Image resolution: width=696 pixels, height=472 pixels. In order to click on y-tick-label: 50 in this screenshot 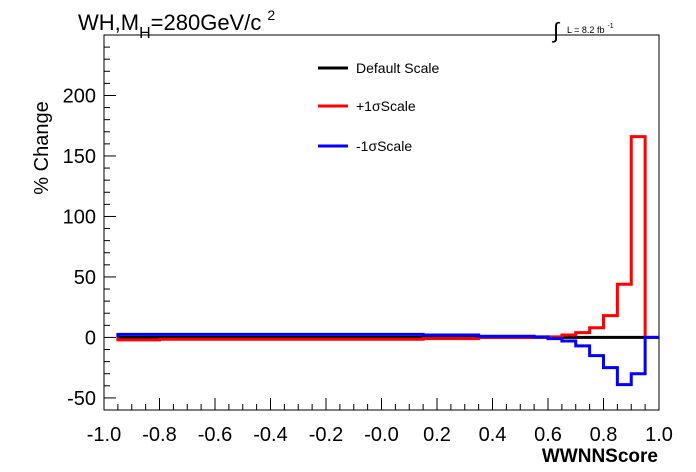, I will do `click(85, 278)`.